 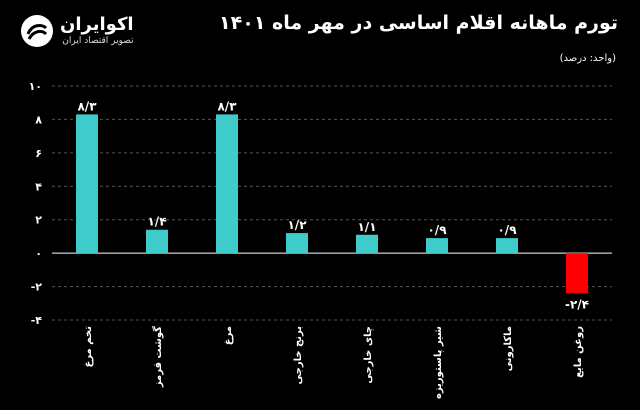 I want to click on y-tick-label: ۶, so click(x=38, y=153).